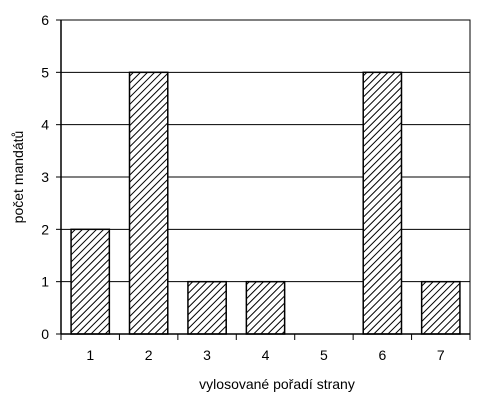 Image resolution: width=483 pixels, height=394 pixels. I want to click on x-tick-label: 4, so click(266, 355).